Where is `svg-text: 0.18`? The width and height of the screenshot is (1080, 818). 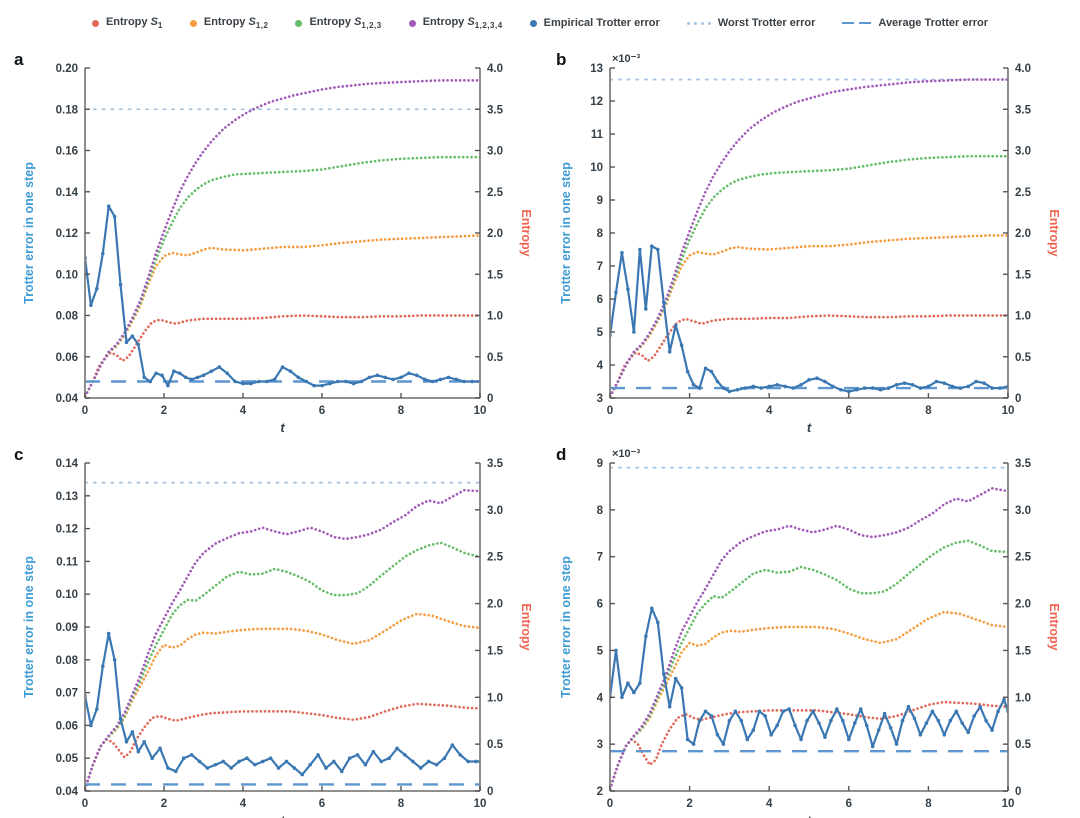
svg-text: 0.18 is located at coordinates (67, 110).